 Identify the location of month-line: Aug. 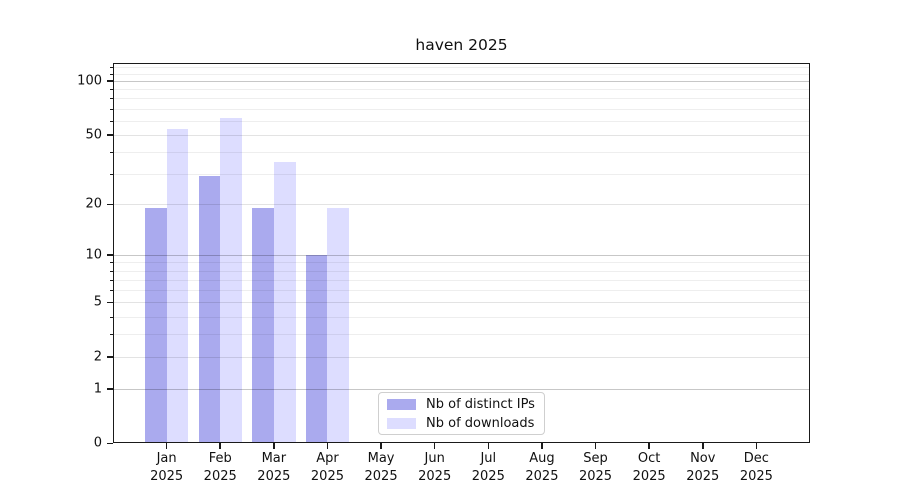
(542, 458).